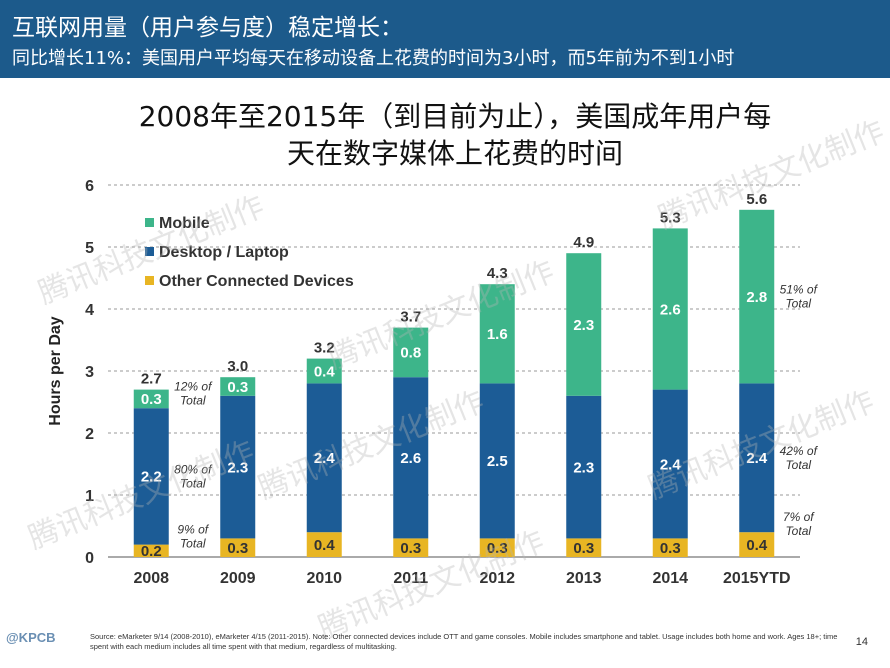 The image size is (890, 668). I want to click on y-tick-label: 4, so click(89, 310).